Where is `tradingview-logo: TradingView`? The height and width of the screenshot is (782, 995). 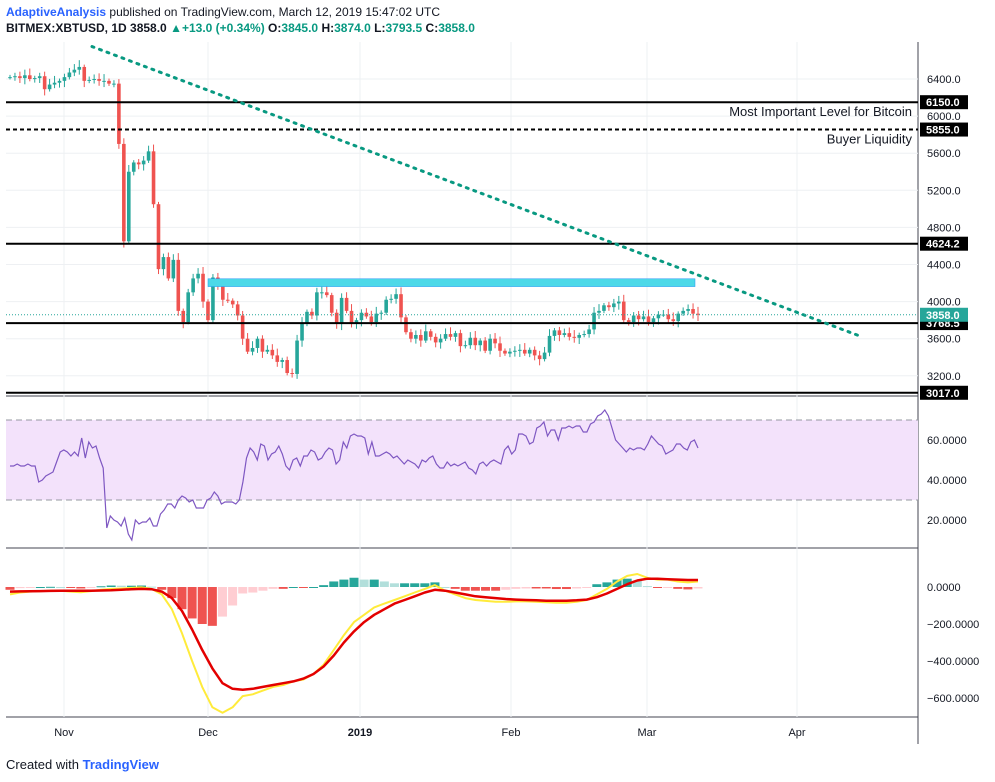 tradingview-logo: TradingView is located at coordinates (120, 764).